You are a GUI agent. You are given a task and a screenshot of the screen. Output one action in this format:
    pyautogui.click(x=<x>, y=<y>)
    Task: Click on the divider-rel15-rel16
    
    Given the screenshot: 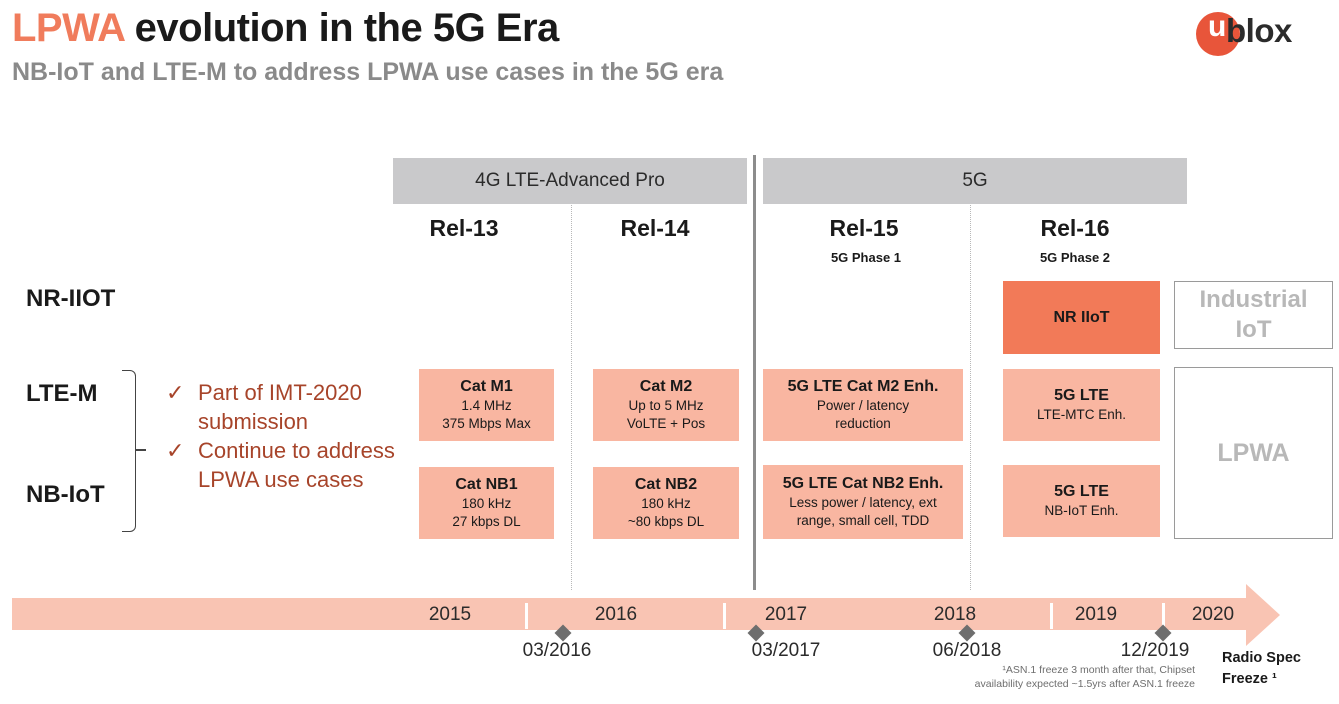 What is the action you would take?
    pyautogui.click(x=970, y=397)
    